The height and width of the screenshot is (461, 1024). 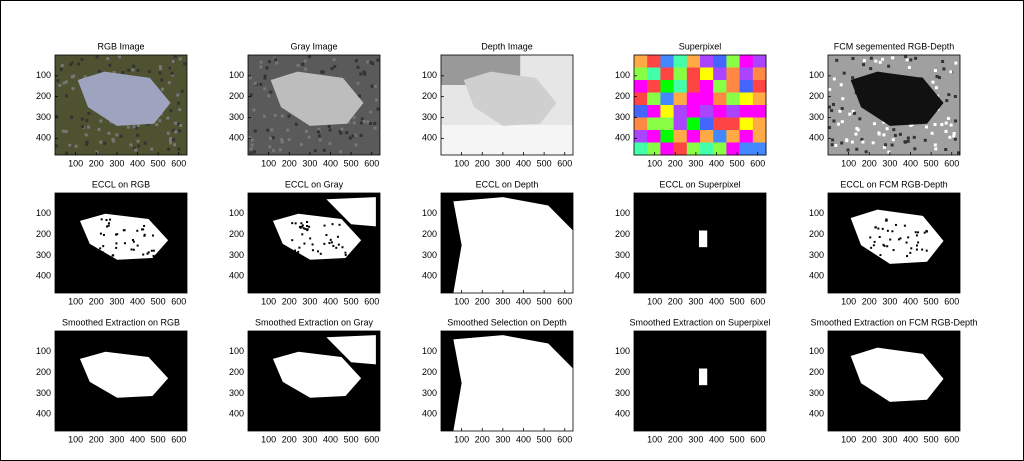 I want to click on y-tick-label: 400, so click(x=429, y=276).